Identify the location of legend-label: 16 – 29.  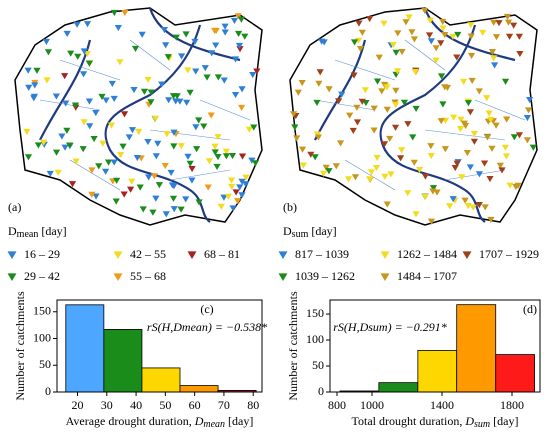
(42, 254).